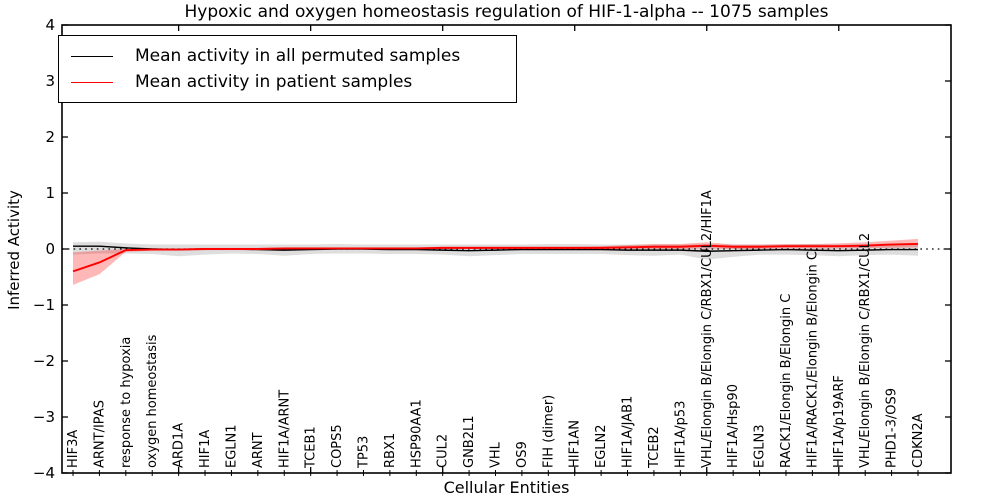 Image resolution: width=1000 pixels, height=500 pixels. I want to click on legend-entry-permuted: Mean activity in all permuted samples, so click(293, 56).